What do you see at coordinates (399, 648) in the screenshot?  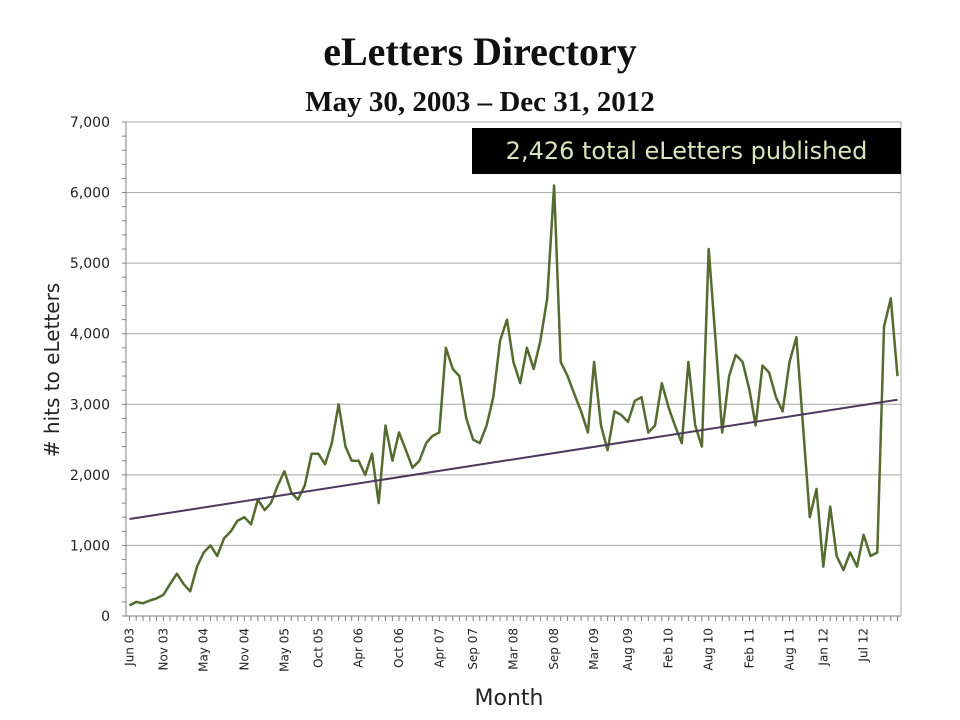 I see `x-tick-label: Oct 06` at bounding box center [399, 648].